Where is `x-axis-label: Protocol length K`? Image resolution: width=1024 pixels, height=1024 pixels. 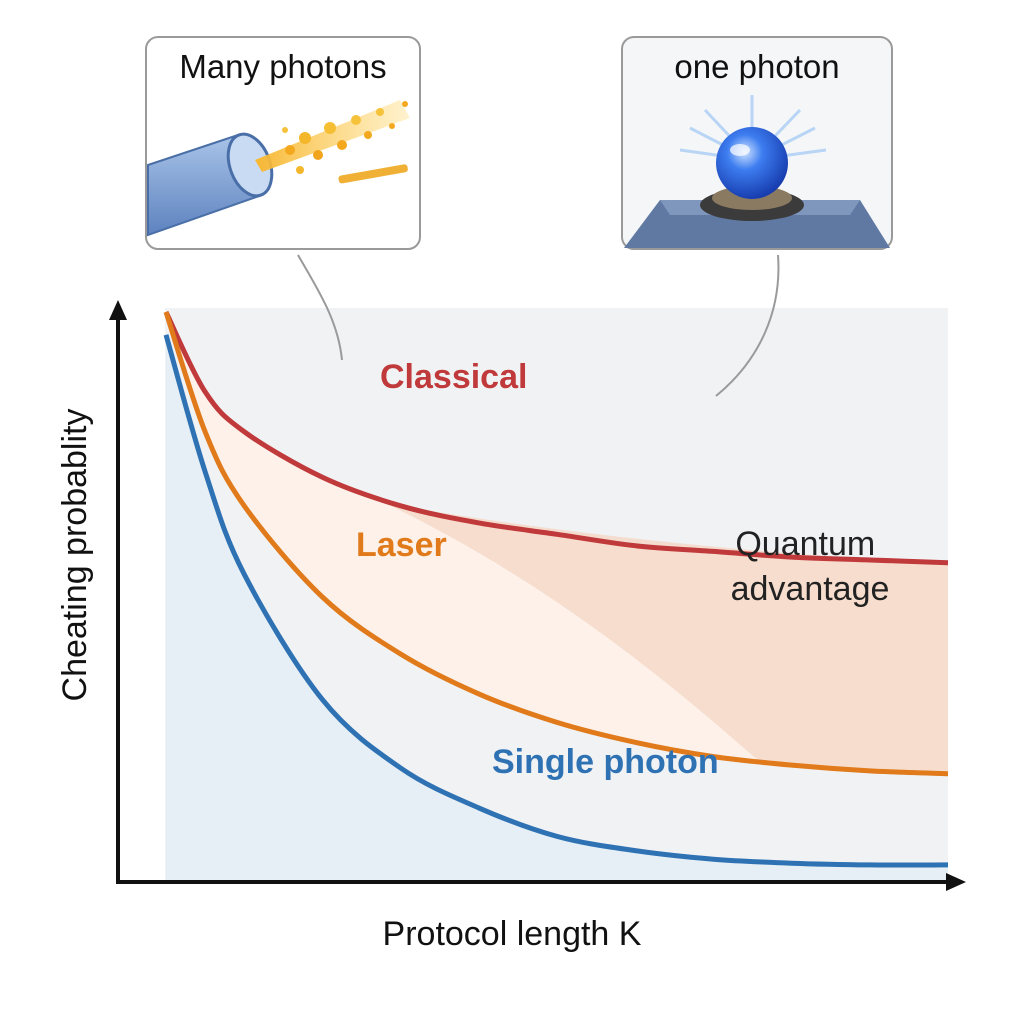
x-axis-label: Protocol length K is located at coordinates (512, 934).